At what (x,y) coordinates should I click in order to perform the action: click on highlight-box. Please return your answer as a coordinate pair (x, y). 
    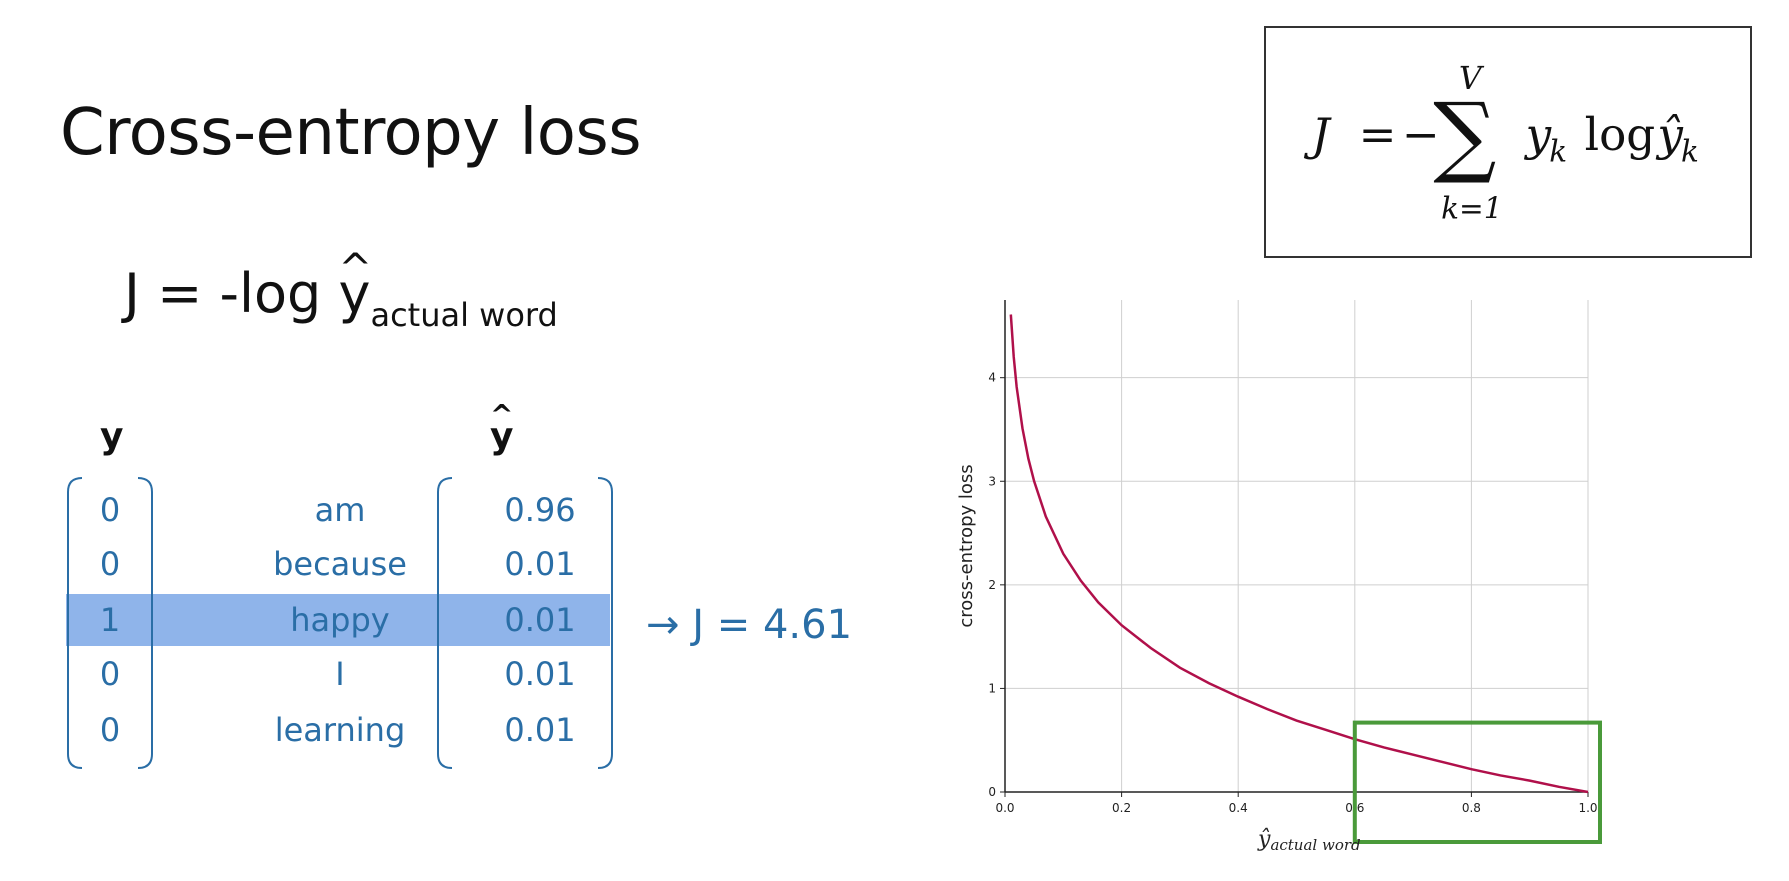
    Looking at the image, I should click on (1477, 782).